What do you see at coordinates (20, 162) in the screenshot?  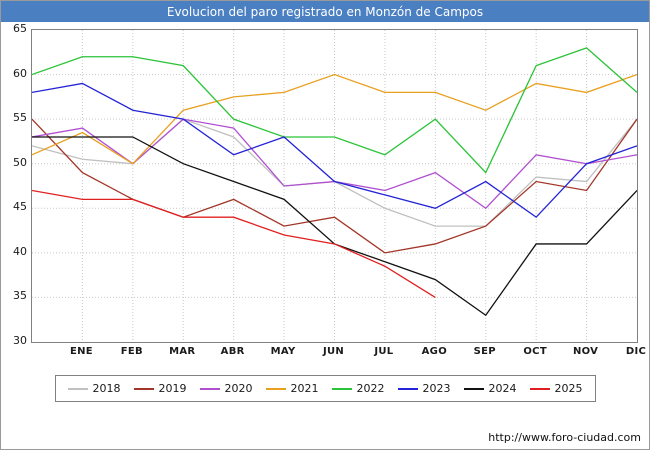 I see `y-tick-label: 50` at bounding box center [20, 162].